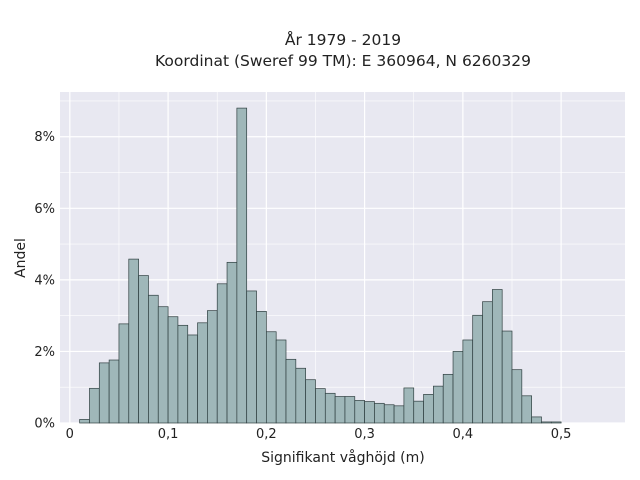  Describe the element at coordinates (343, 39) in the screenshot. I see `chart-title-line-1: År 1979 - 2019` at that location.